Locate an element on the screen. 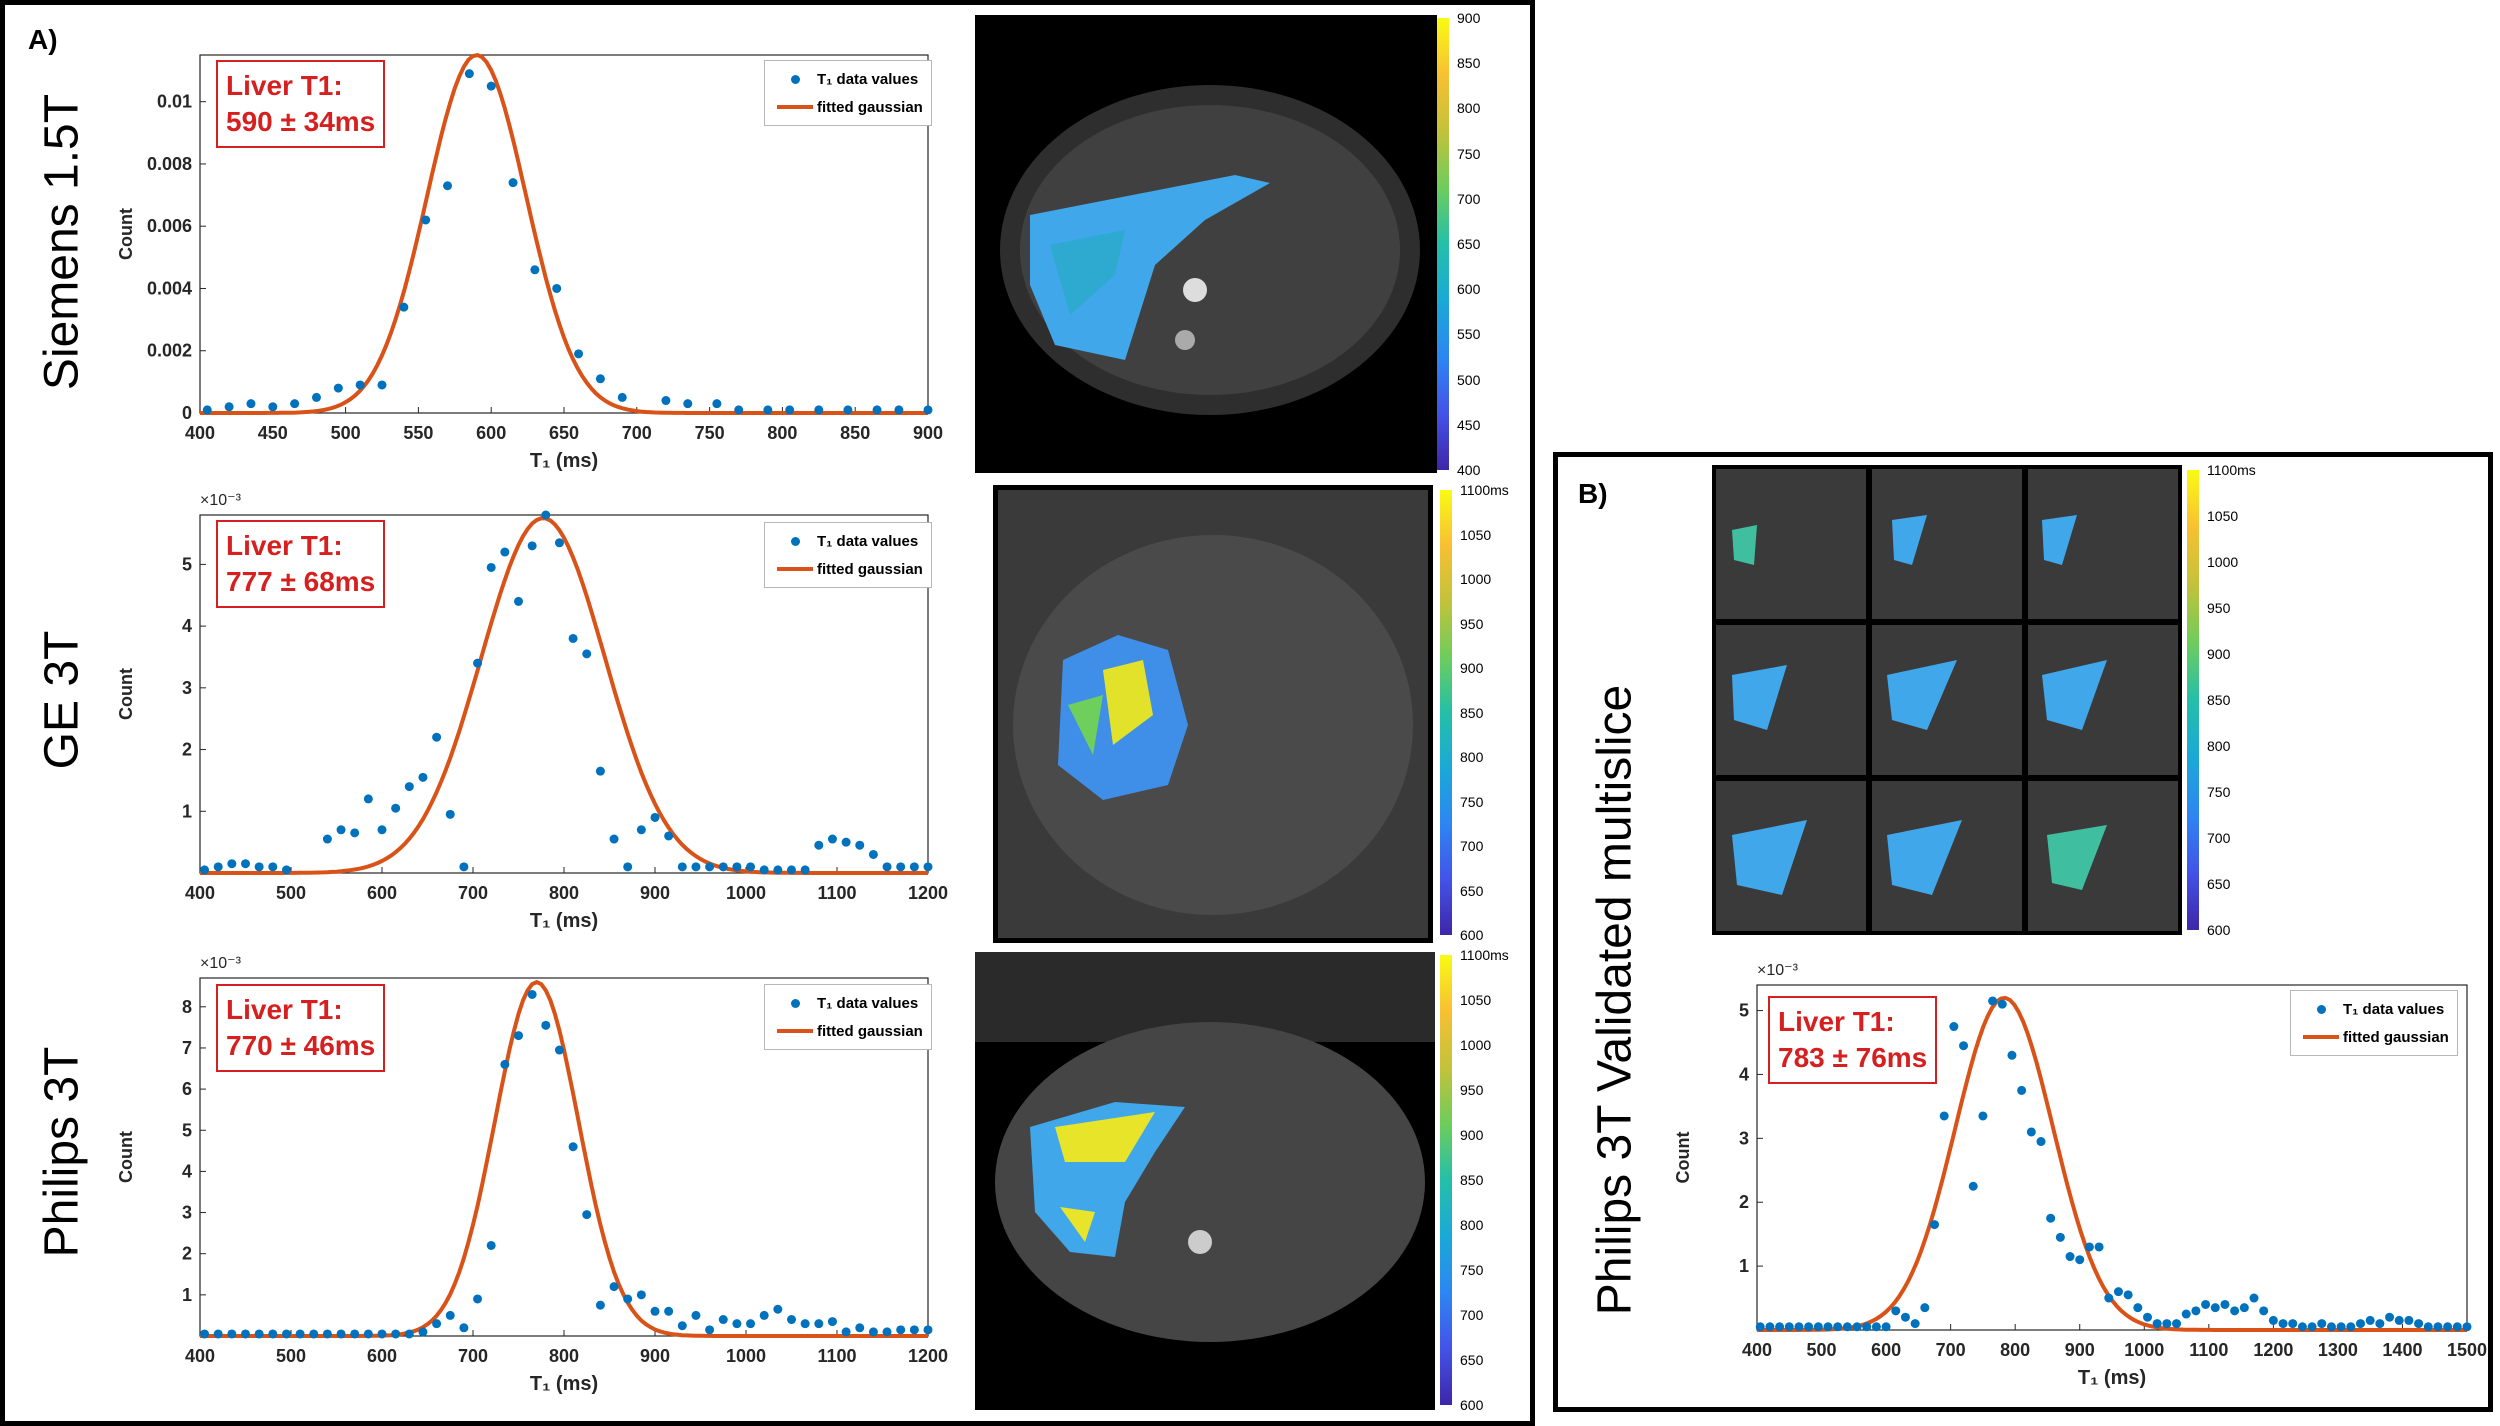 The height and width of the screenshot is (1426, 2500). colorbar-tick-label: 850 is located at coordinates (1469, 63).